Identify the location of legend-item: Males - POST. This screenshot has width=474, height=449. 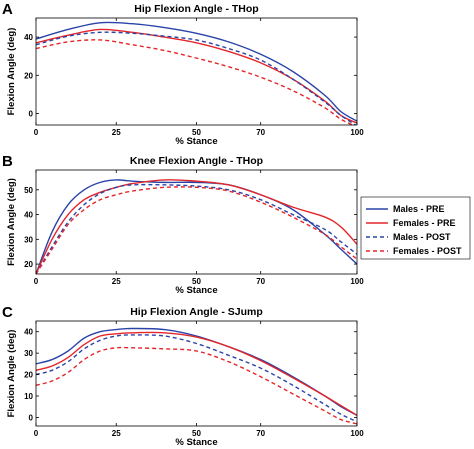
(408, 237).